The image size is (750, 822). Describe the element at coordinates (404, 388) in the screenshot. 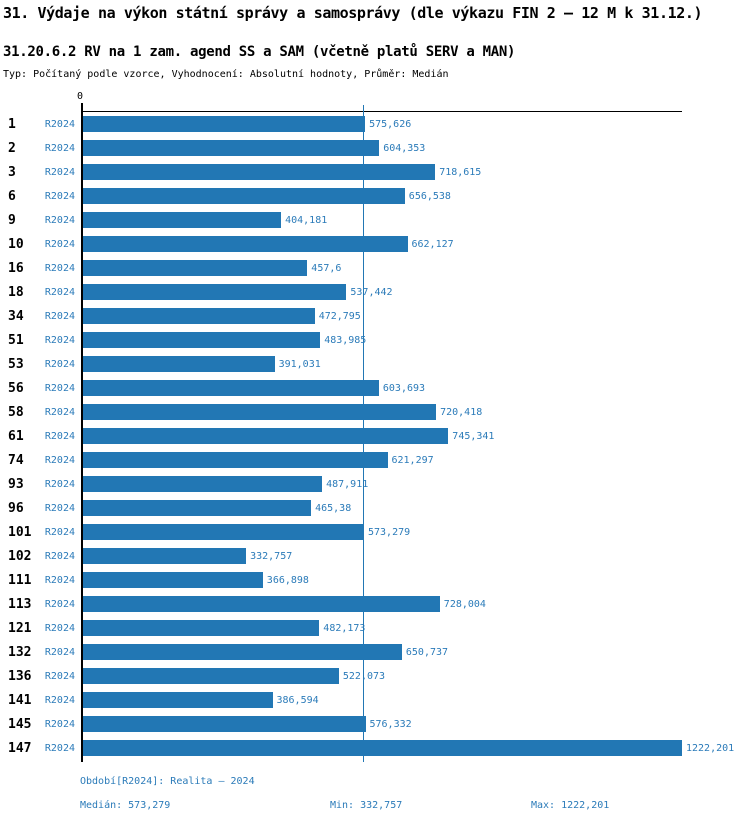

I see `bar-value-label: 603,693` at that location.